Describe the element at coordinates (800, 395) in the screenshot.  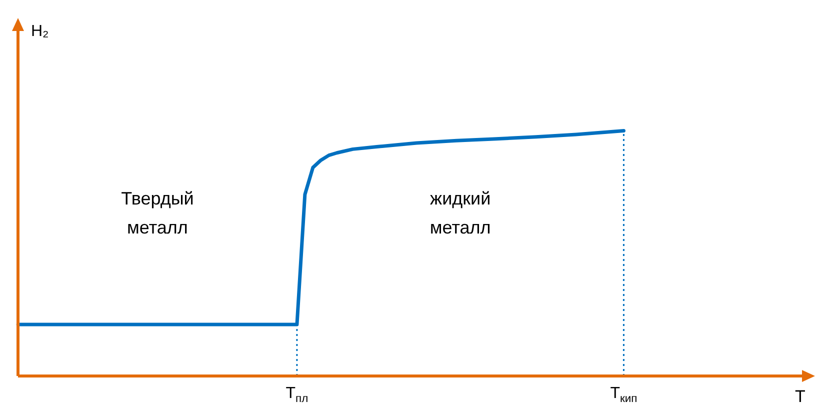
I see `x-axis-title: T` at that location.